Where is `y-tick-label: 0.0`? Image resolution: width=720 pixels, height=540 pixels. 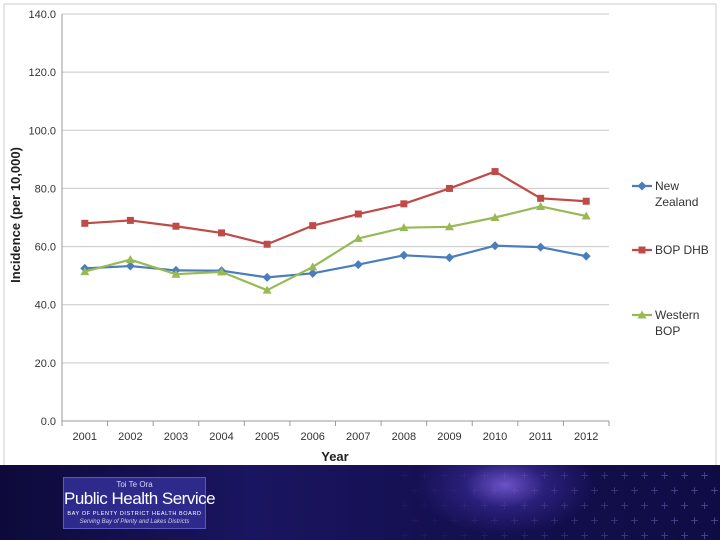 y-tick-label: 0.0 is located at coordinates (48, 422).